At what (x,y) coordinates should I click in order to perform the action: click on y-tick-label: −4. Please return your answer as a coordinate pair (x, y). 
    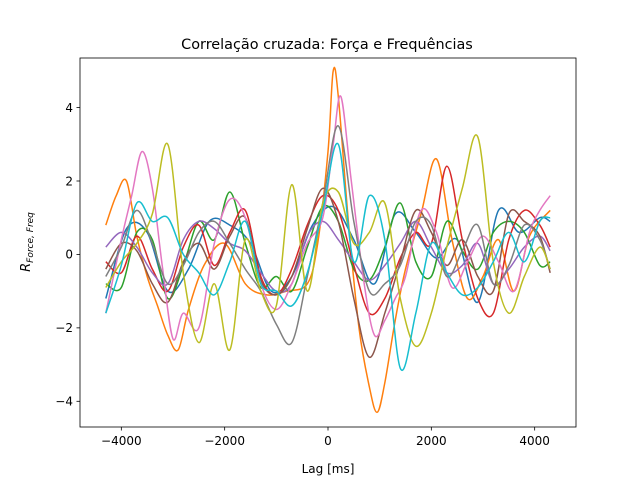
    Looking at the image, I should click on (64, 402).